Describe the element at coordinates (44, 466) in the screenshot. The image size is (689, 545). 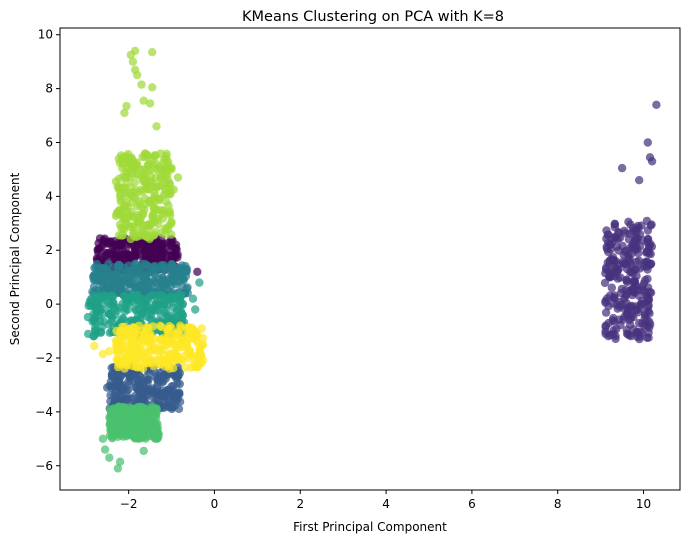
I see `y-tick-label: −6` at that location.